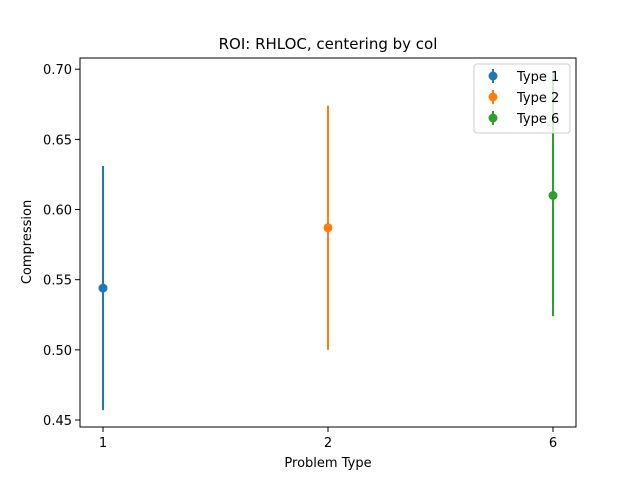 The image size is (640, 480). I want to click on x-axis-label: Problem Type, so click(327, 463).